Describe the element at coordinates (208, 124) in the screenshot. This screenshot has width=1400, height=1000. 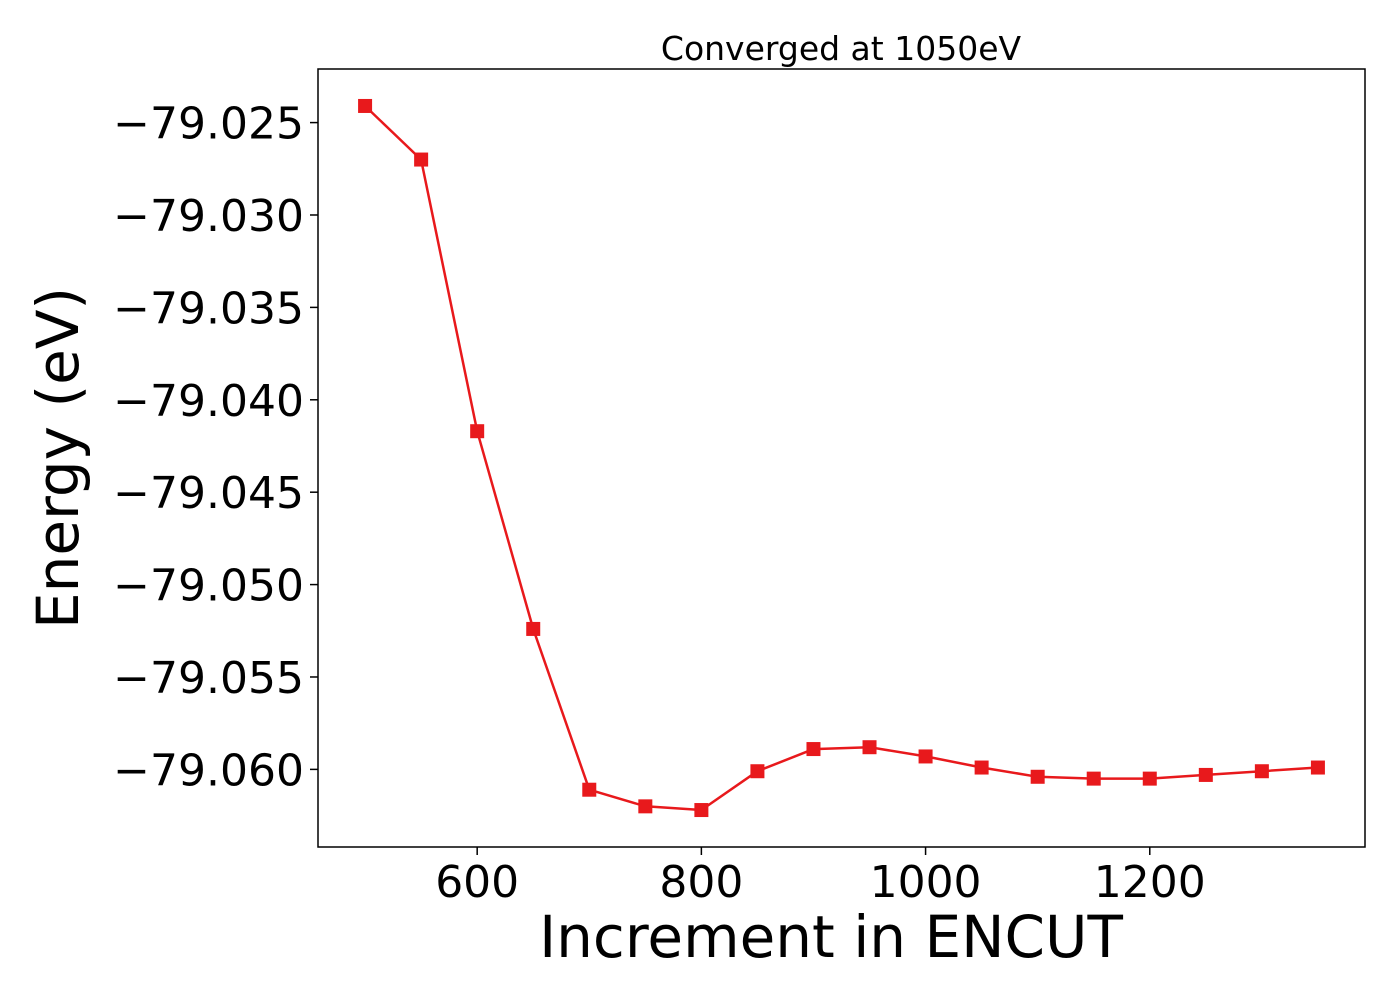
I see `y-tick-label: −79.025` at that location.